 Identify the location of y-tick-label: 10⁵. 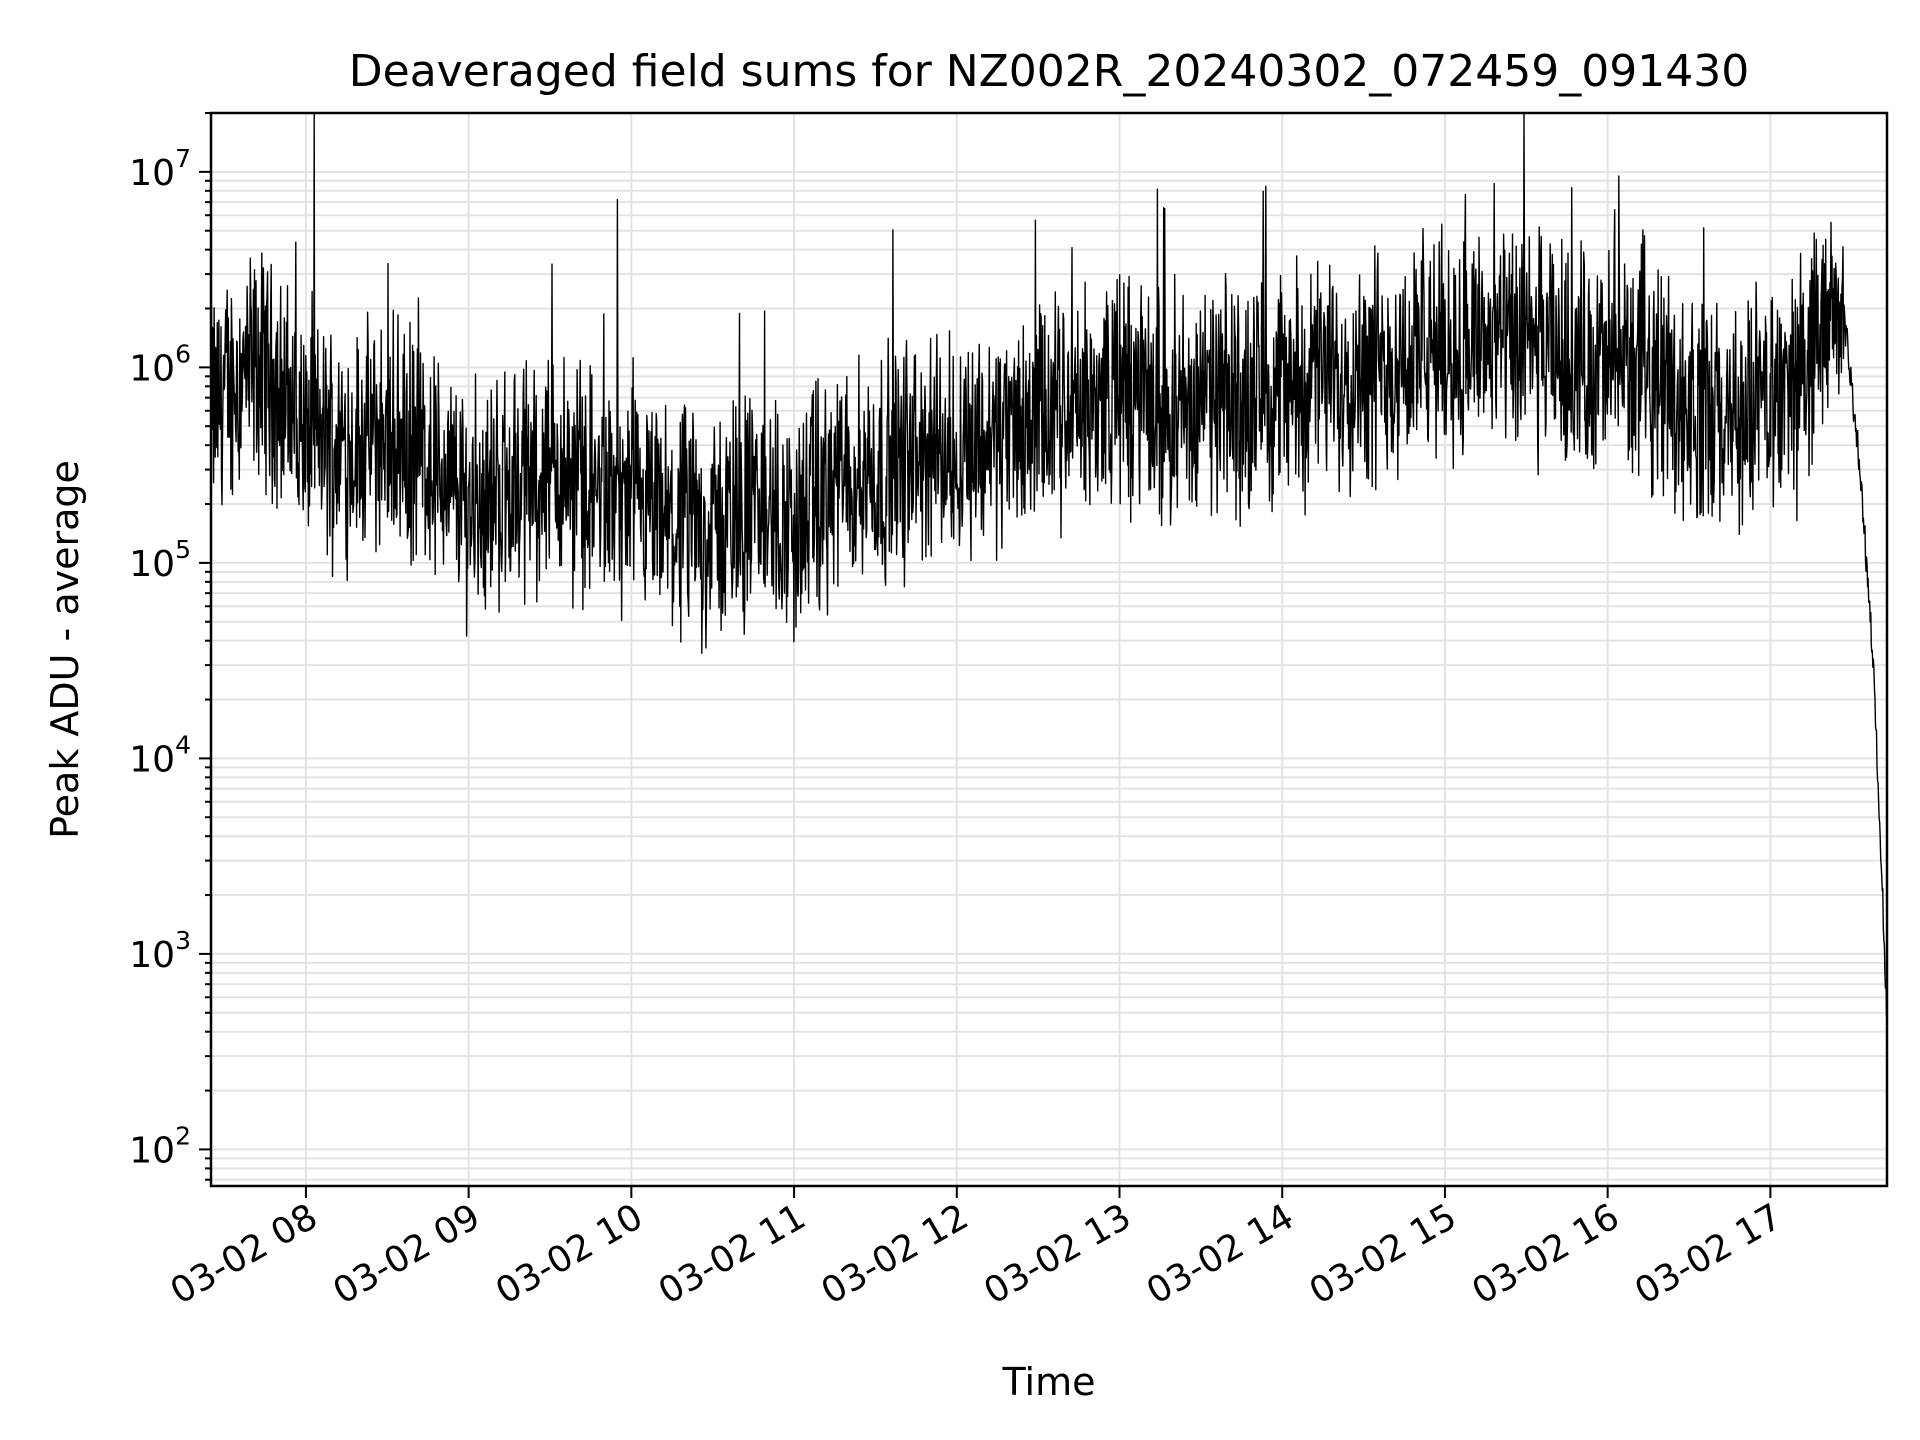
(160, 560).